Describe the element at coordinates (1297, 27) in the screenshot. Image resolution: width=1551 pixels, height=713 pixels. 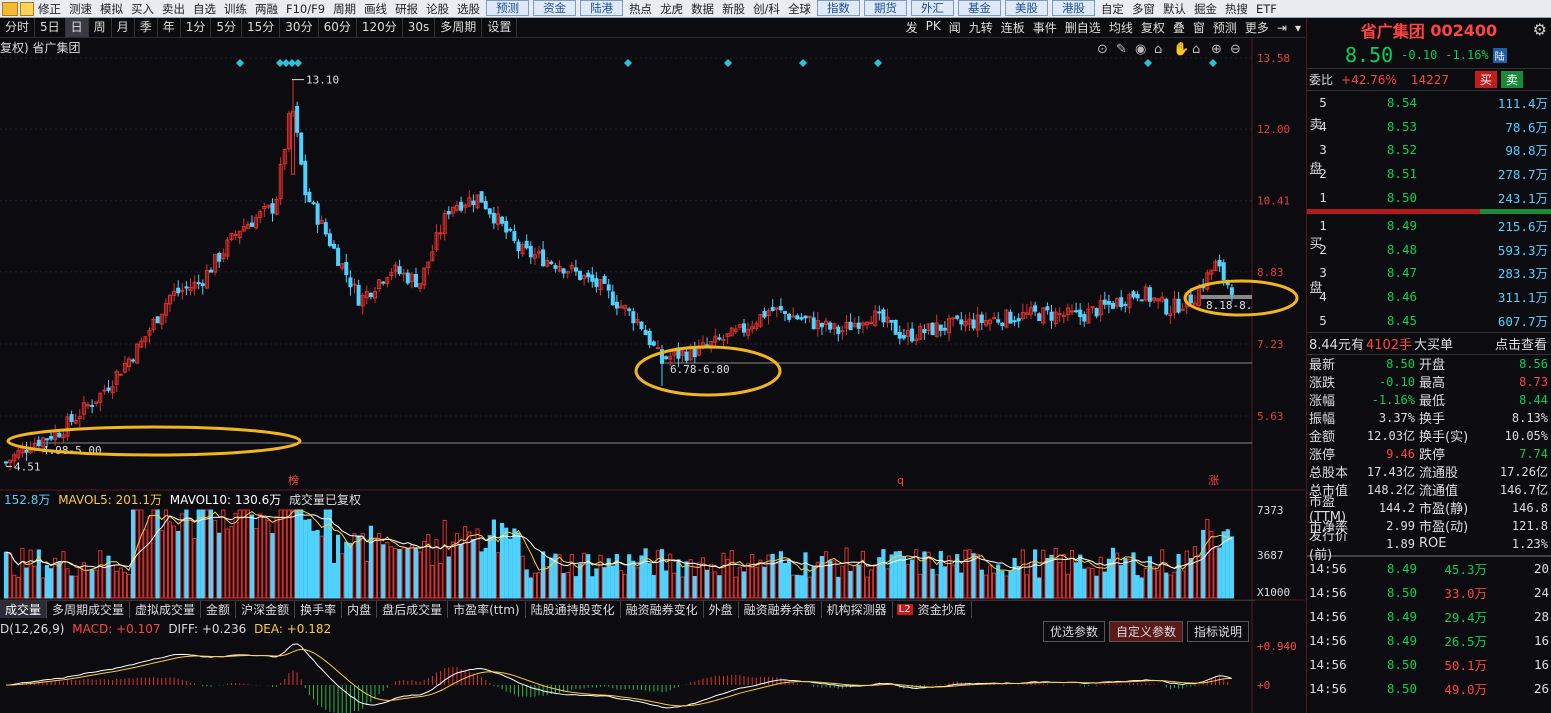
I see `chevron-down-icon: ▾` at that location.